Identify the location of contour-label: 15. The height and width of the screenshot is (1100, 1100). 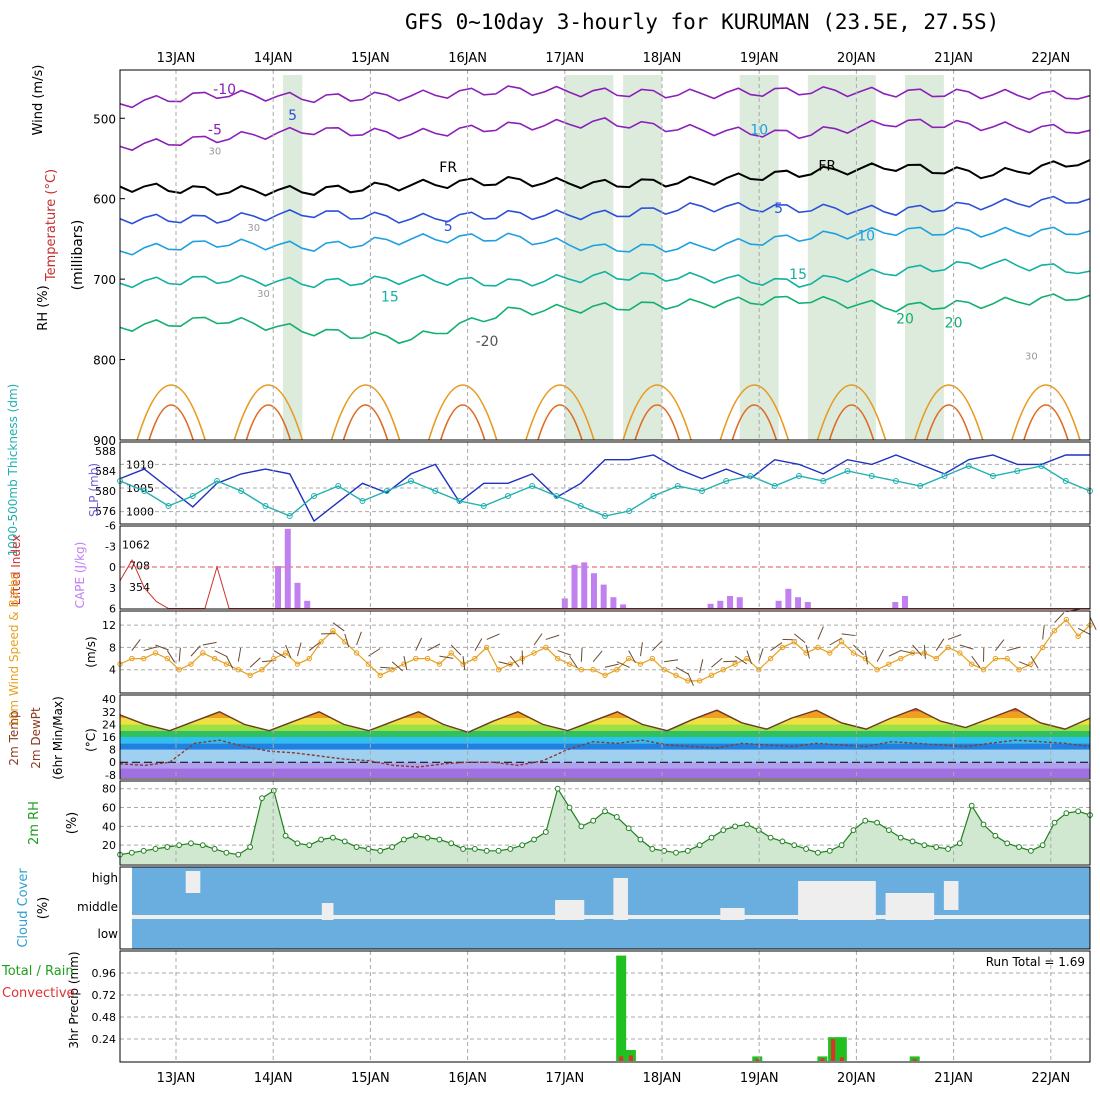
(390, 298).